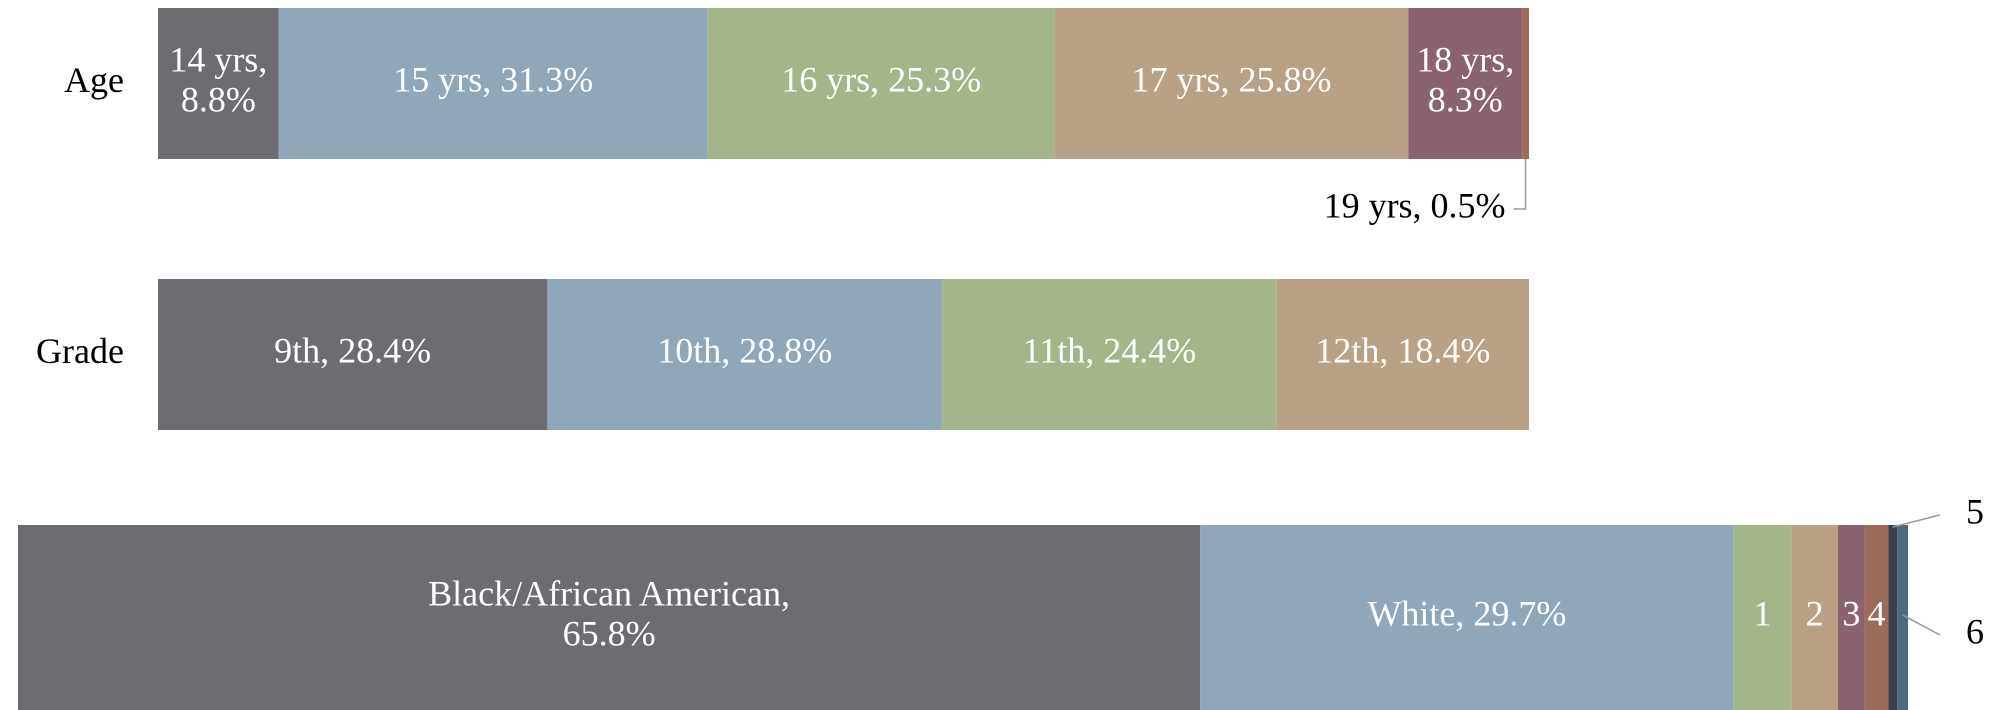  I want to click on segment-label: Black/African American, 65.8%, so click(609, 614).